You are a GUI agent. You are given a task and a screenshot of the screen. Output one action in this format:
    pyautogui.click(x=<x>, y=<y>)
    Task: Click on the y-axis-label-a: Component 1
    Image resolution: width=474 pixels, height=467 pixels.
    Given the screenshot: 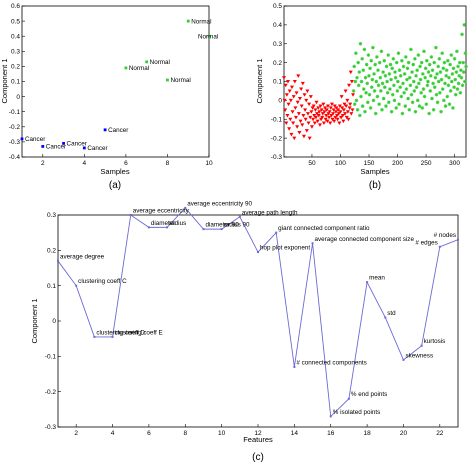 What is the action you would take?
    pyautogui.click(x=4, y=80)
    